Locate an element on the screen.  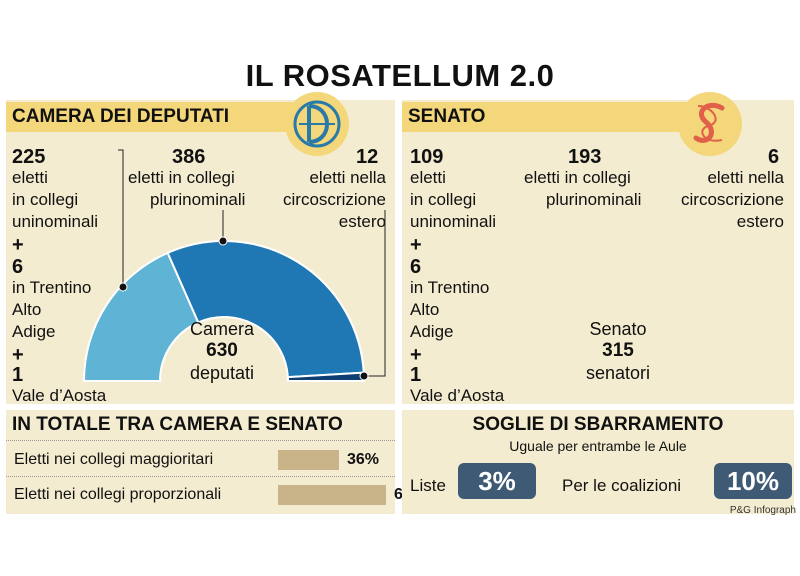
camera-plurinominali-line1: eletti in collegi is located at coordinates (181, 177).